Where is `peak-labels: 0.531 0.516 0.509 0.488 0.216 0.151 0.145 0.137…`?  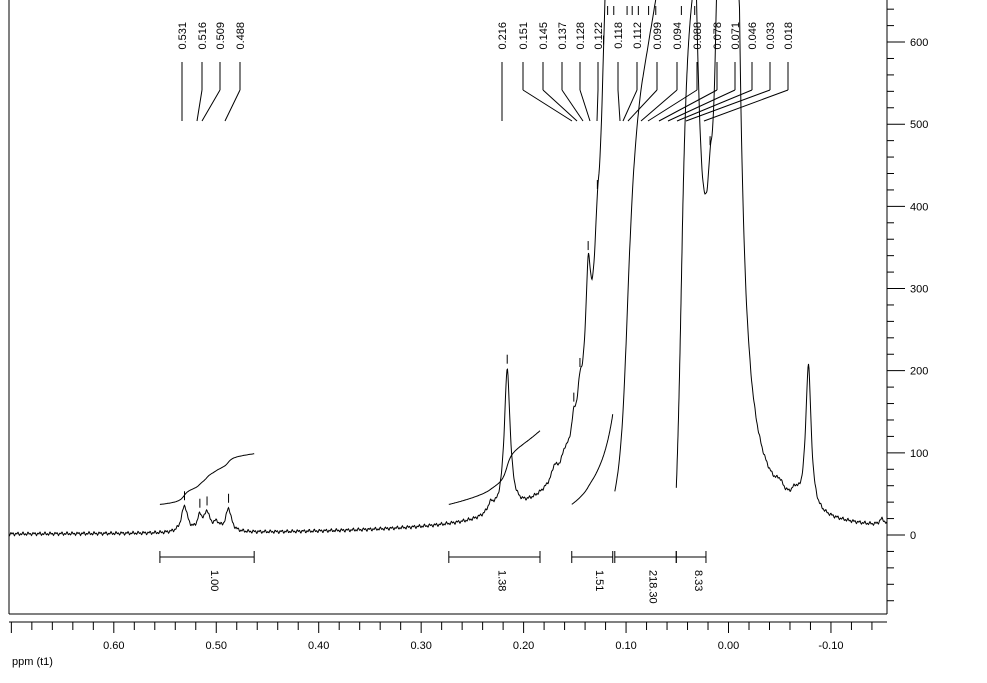 peak-labels: 0.531 0.516 0.509 0.488 0.216 0.151 0.145 0.137… is located at coordinates (486, 72).